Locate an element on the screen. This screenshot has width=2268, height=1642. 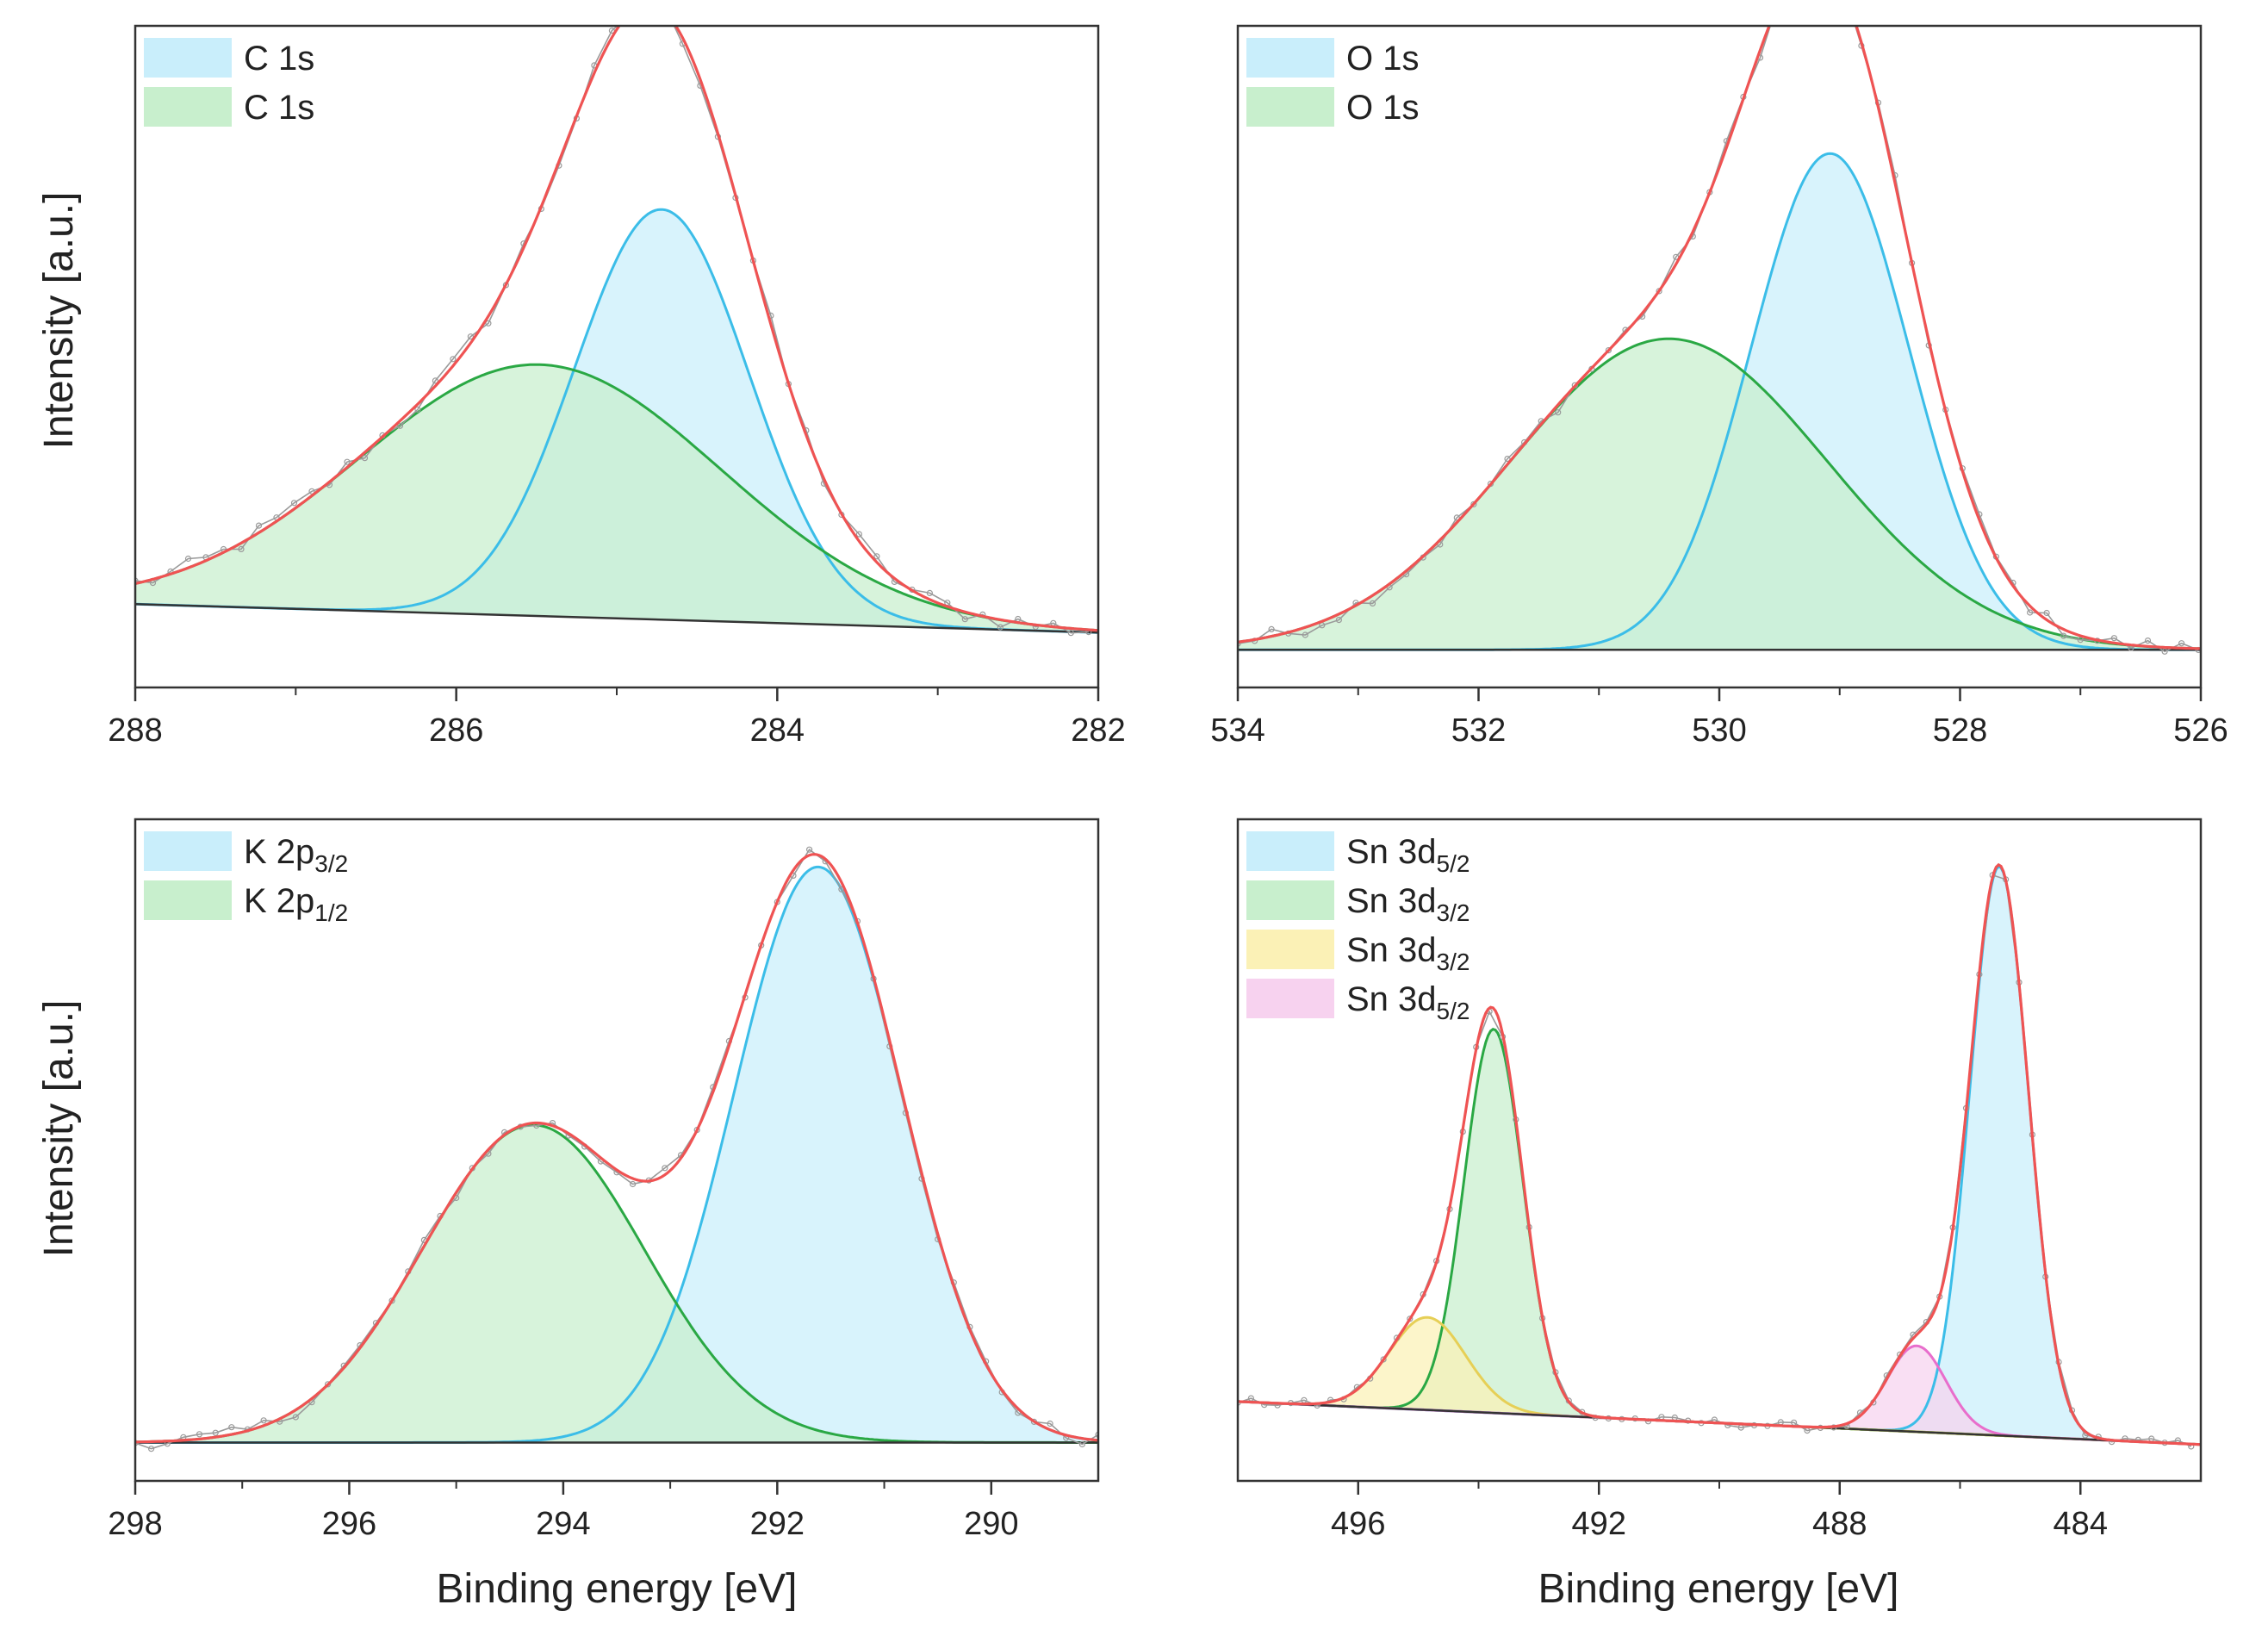
legend-swatch-yellow is located at coordinates (1290, 949).